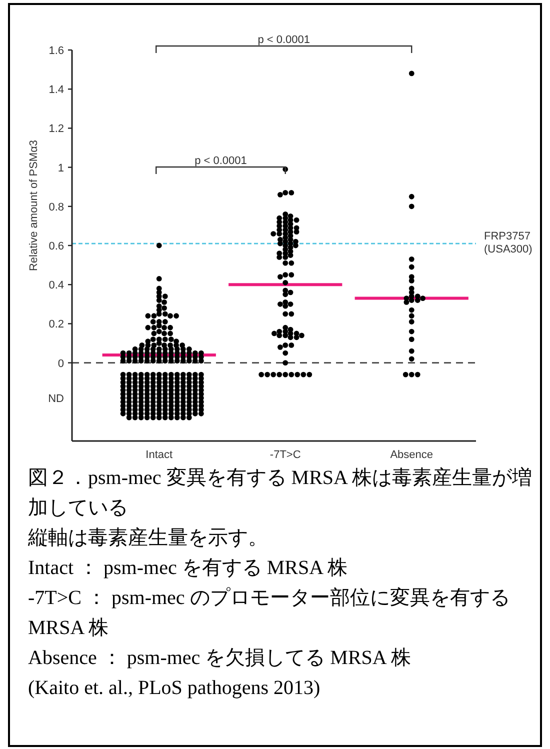 This screenshot has height=749, width=550. Describe the element at coordinates (175, 688) in the screenshot. I see `text: (Kaito et. al., PLoS pathogens 2013)` at that location.